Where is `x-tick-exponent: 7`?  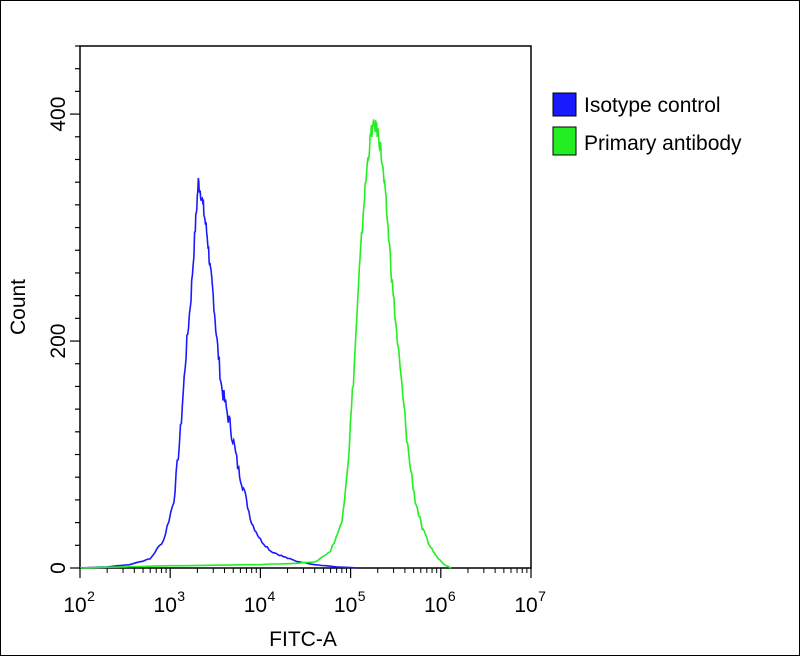
x-tick-exponent: 7 is located at coordinates (542, 596).